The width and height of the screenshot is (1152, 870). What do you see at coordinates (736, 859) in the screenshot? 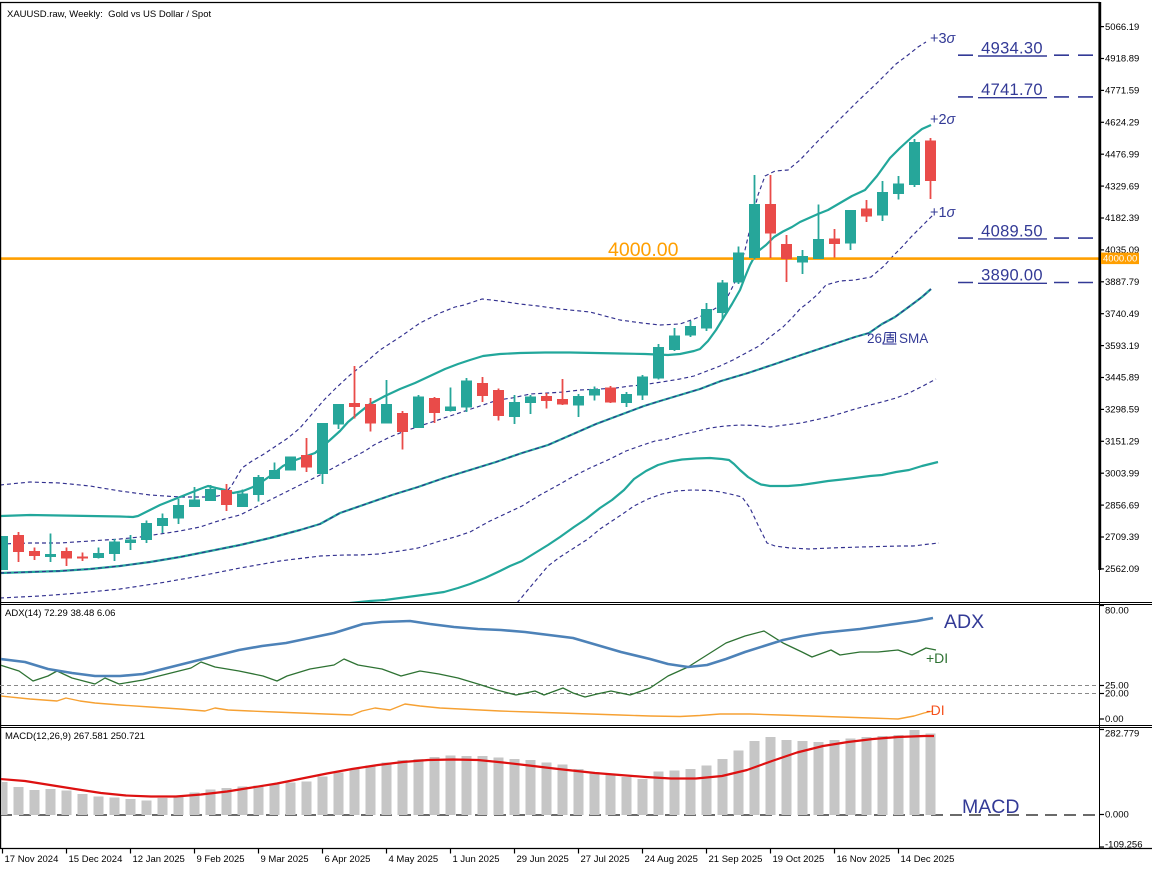
I see `svg-text: 21 Sep 2025` at bounding box center [736, 859].